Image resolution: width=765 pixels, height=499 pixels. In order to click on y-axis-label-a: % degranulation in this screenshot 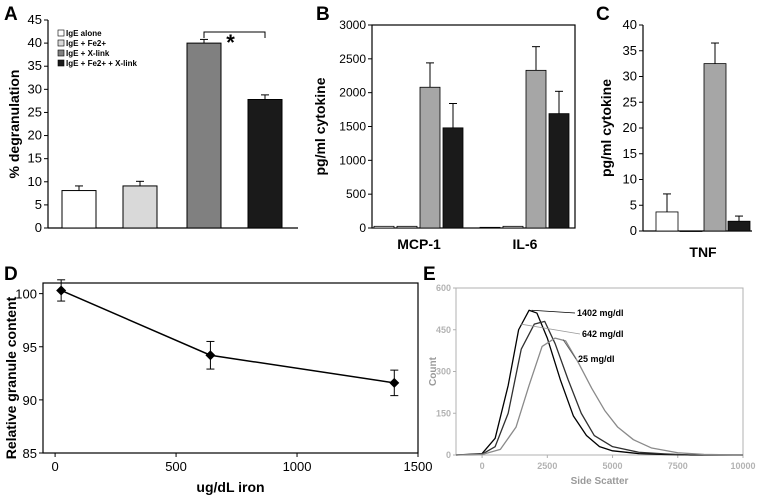, I will do `click(14, 124)`.